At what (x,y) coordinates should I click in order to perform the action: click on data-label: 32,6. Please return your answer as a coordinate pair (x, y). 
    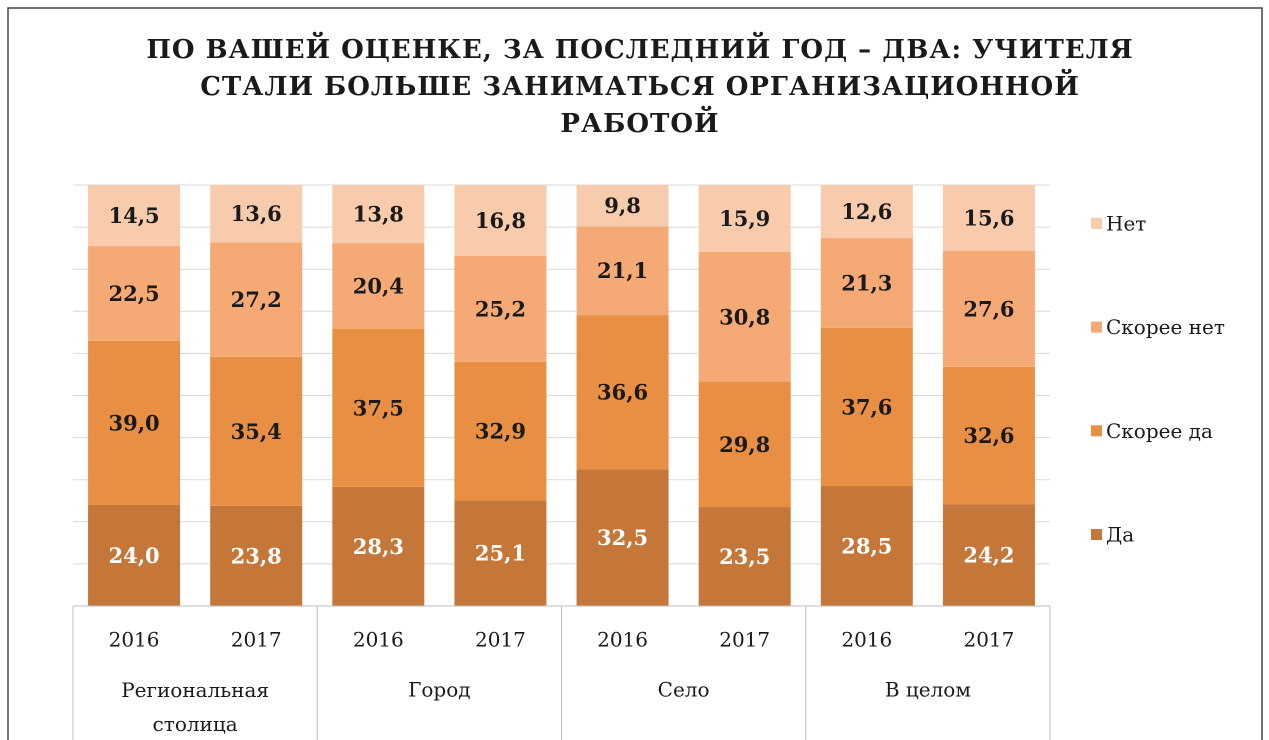
    Looking at the image, I should click on (988, 435).